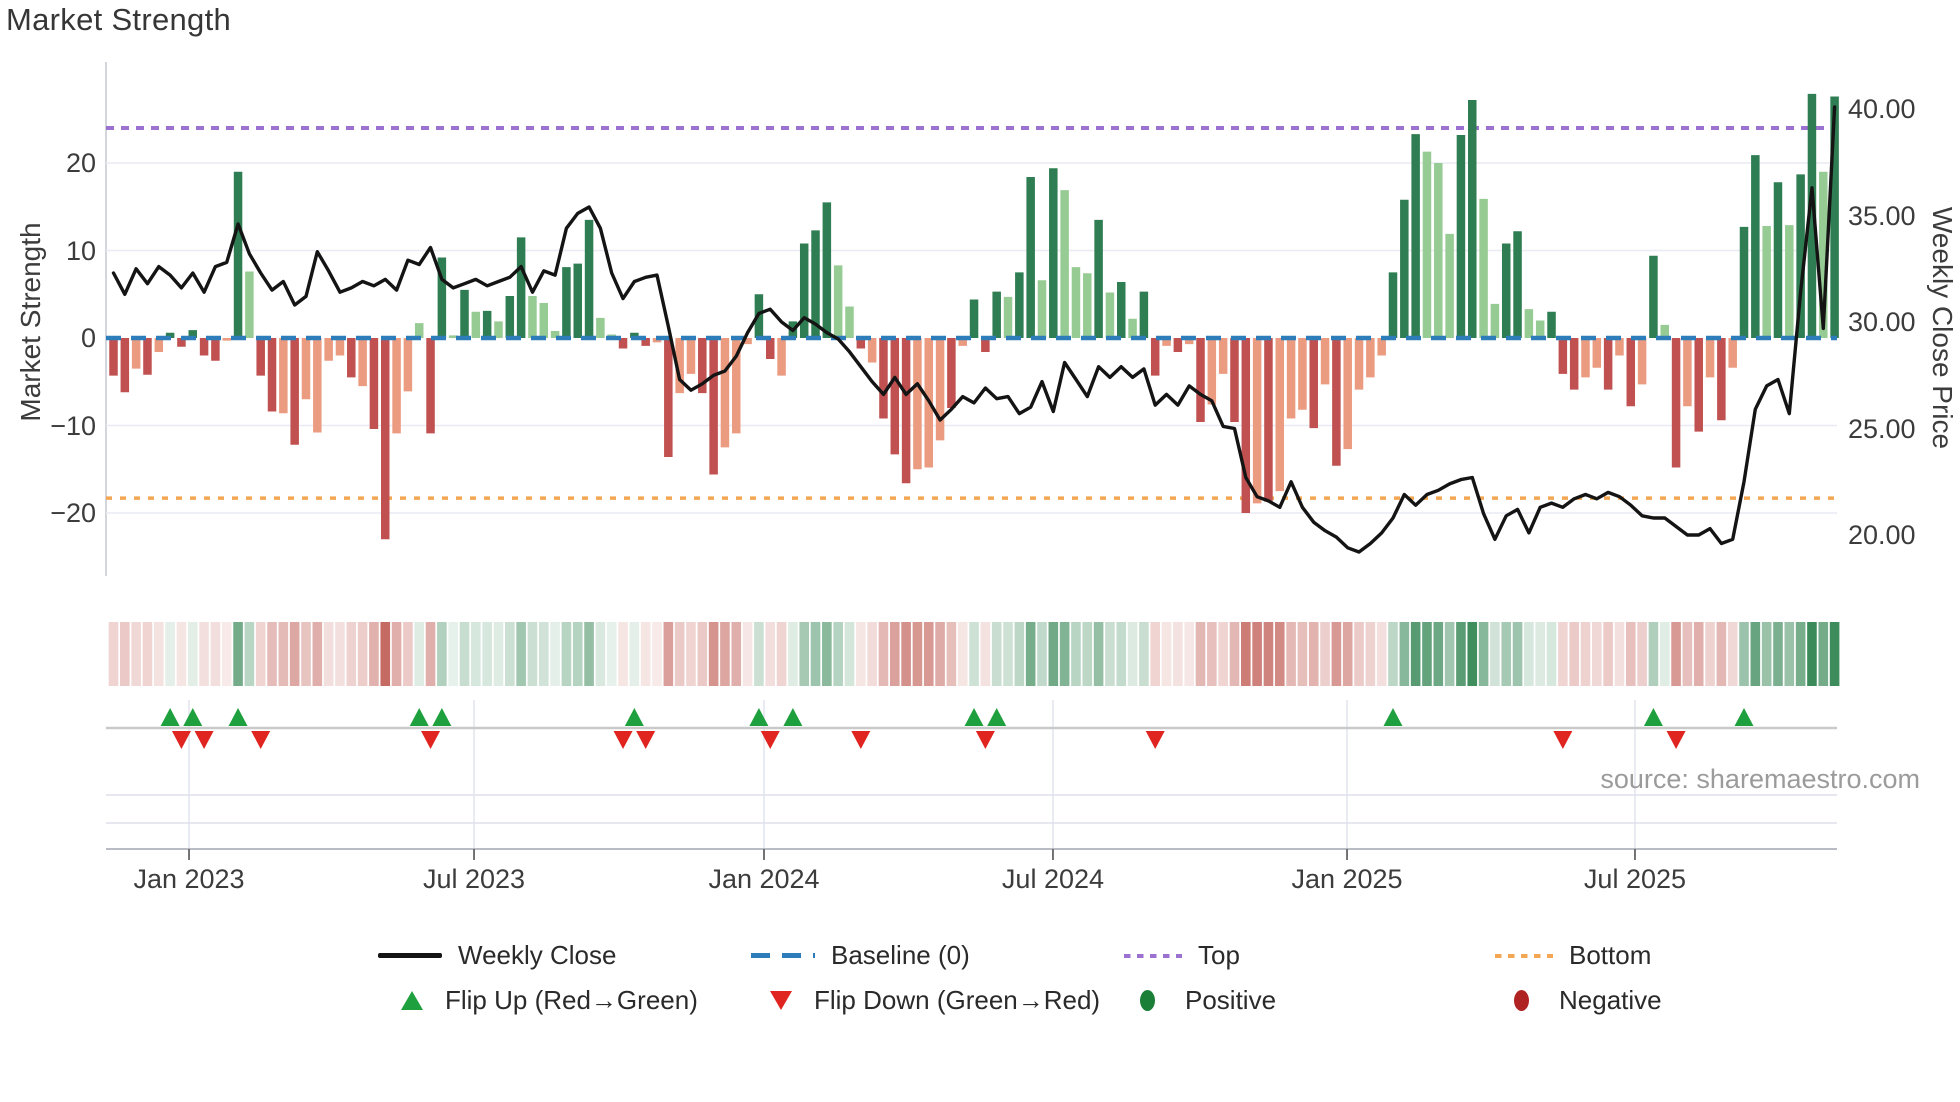 The width and height of the screenshot is (1960, 1102). I want to click on bottom-dotted-swatch, so click(1524, 955).